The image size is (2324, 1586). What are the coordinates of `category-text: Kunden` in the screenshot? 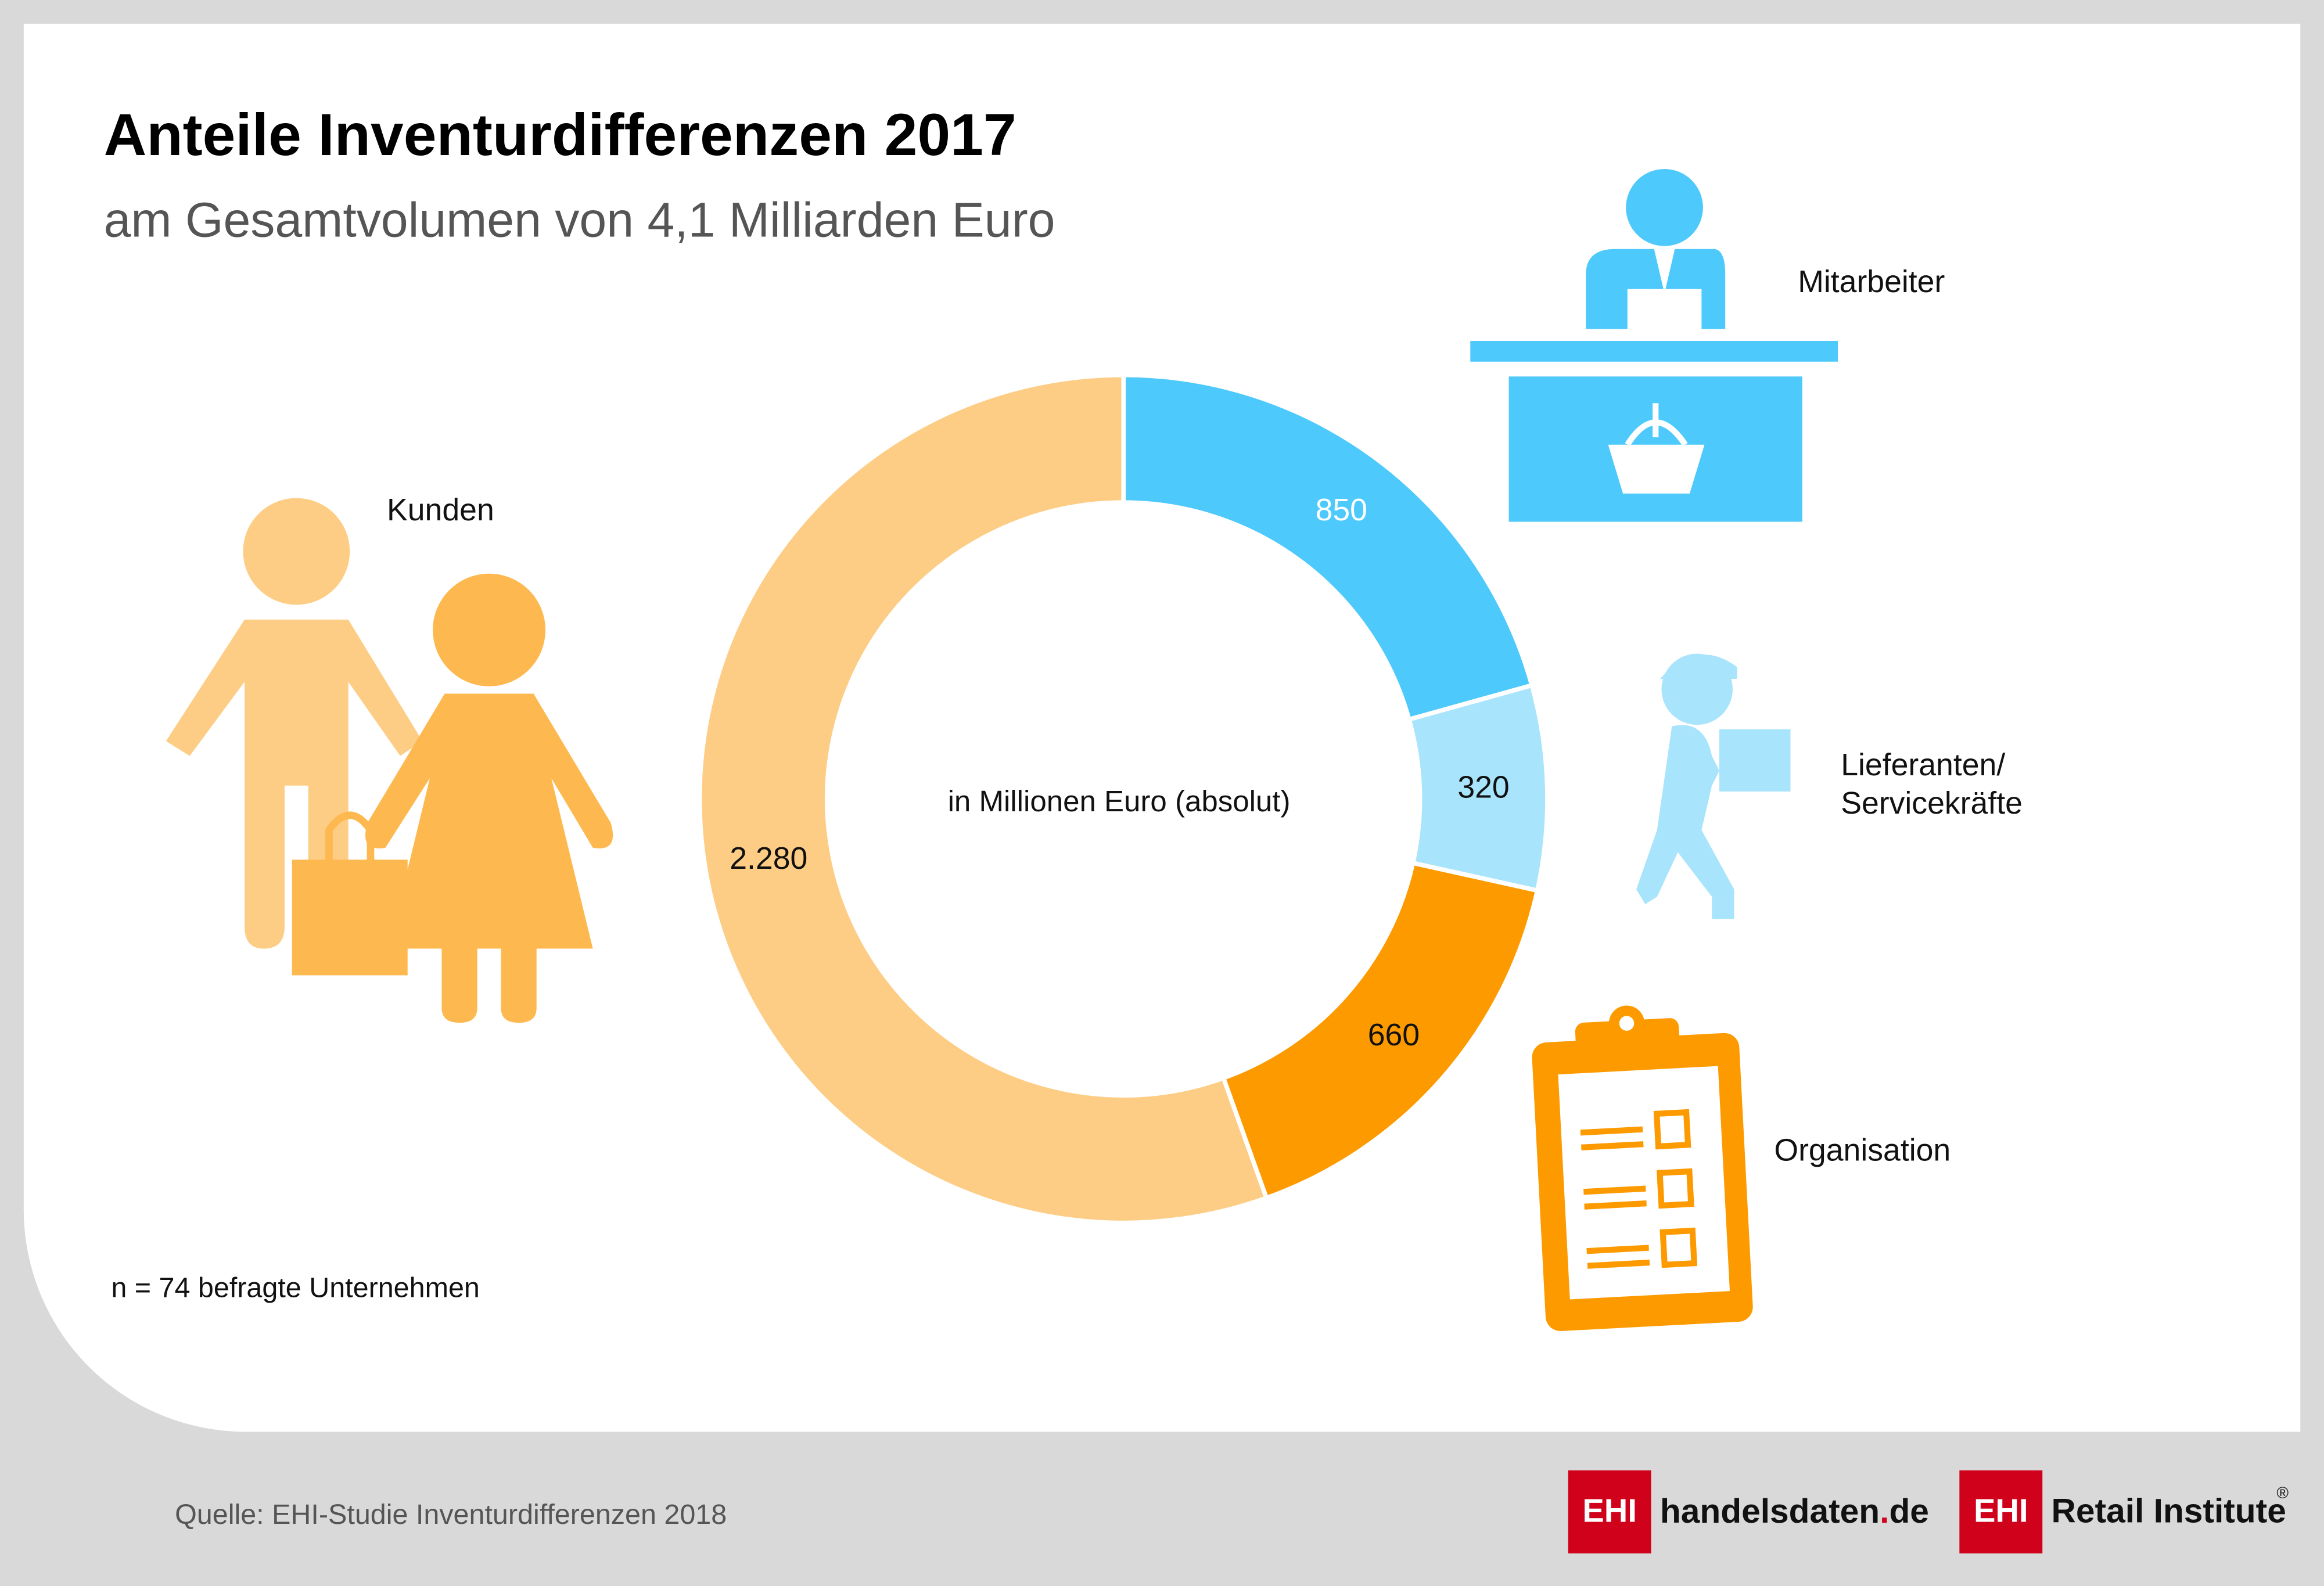 It's located at (440, 510).